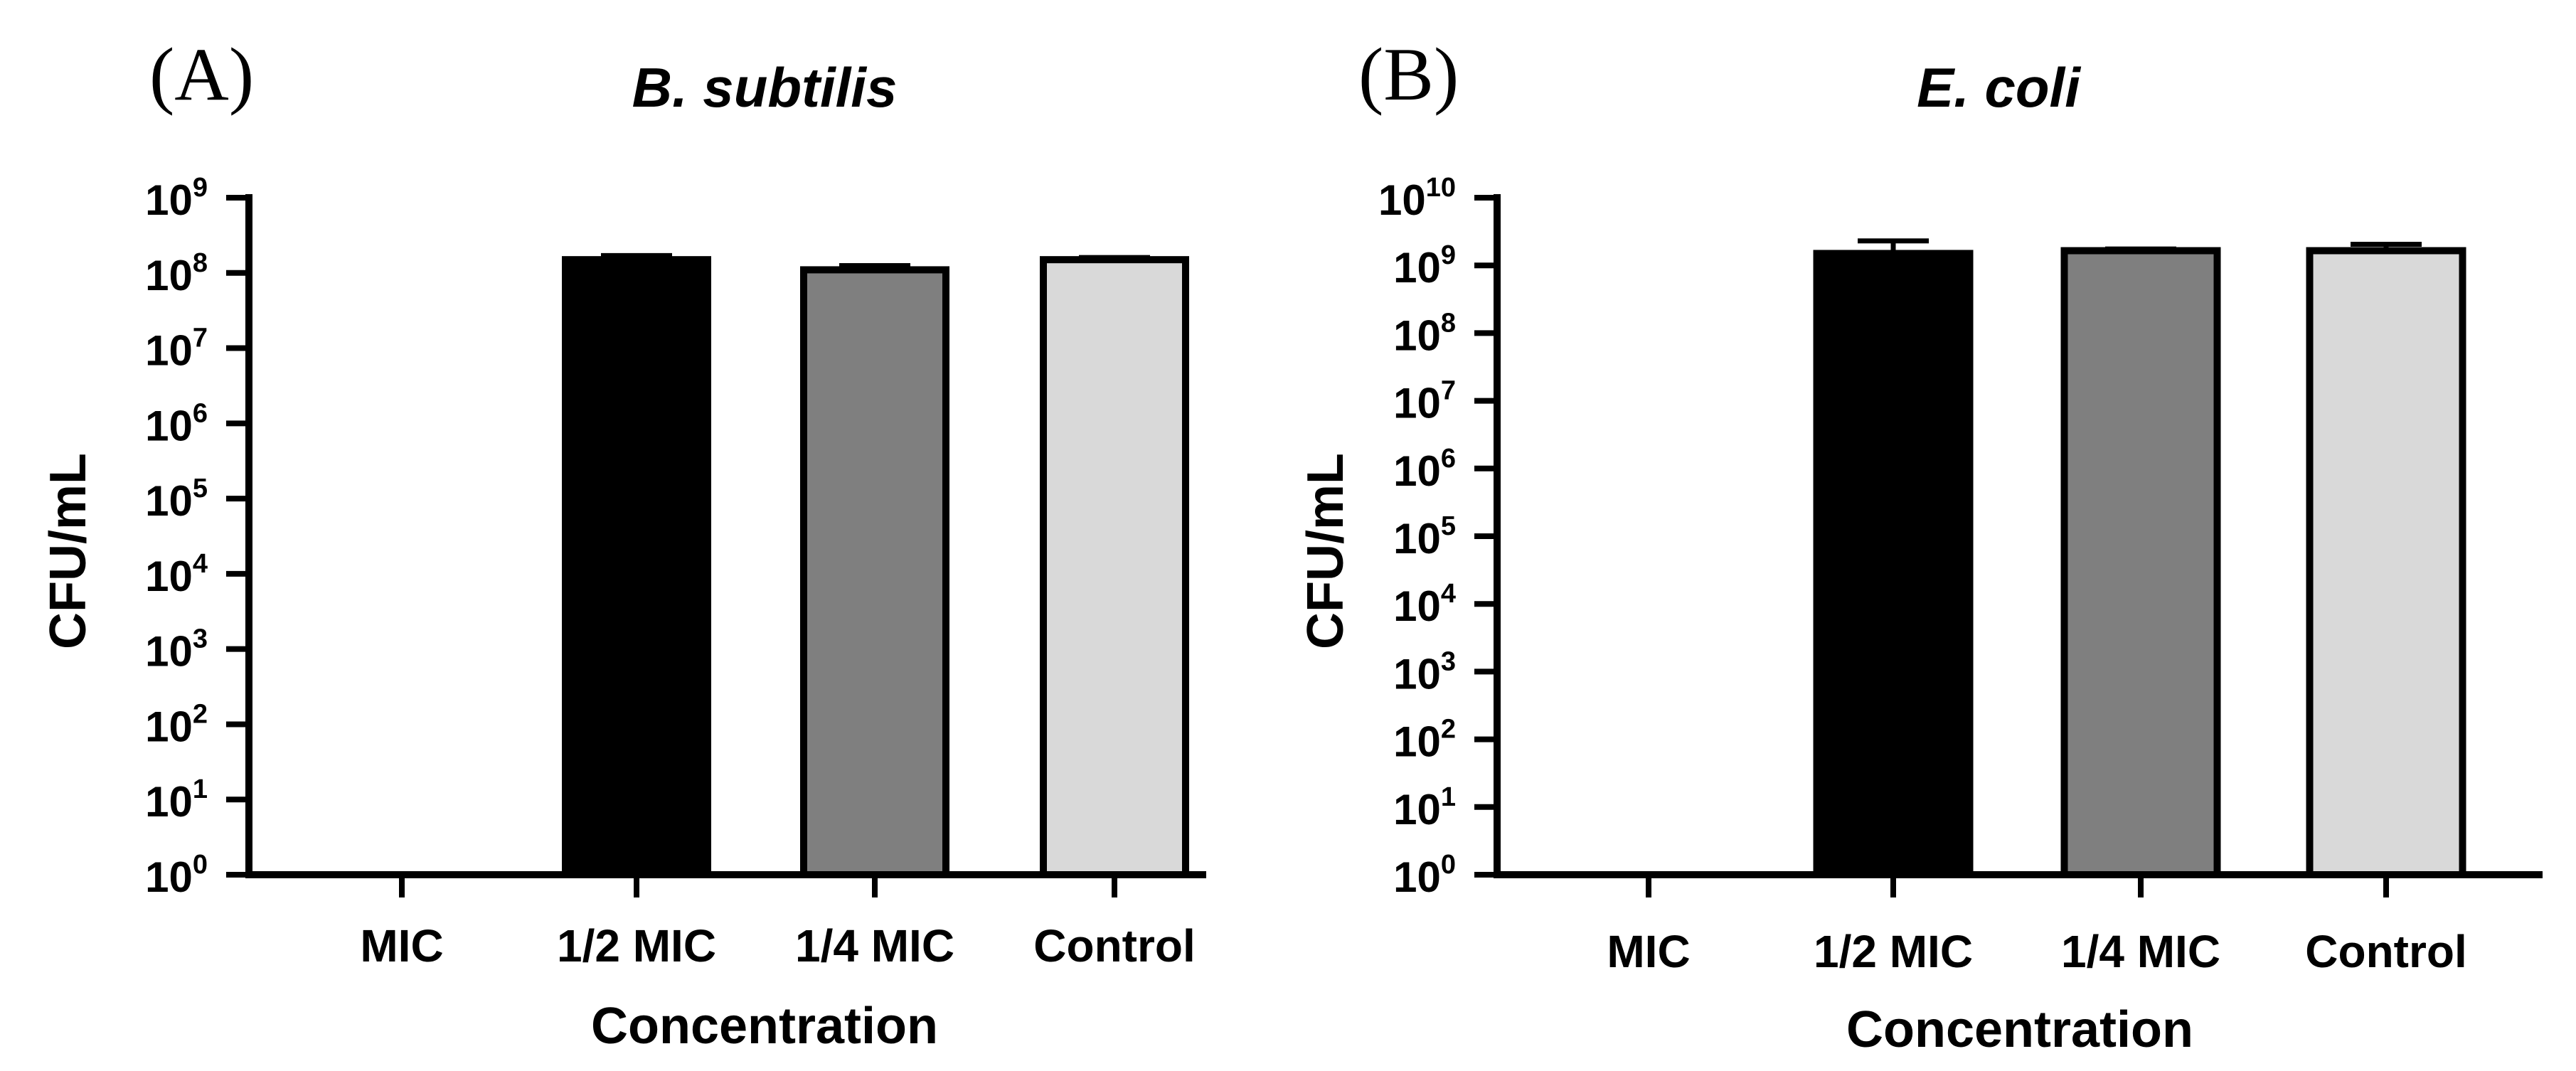  I want to click on panel-a-y-axis-title: CFU/mL, so click(68, 551).